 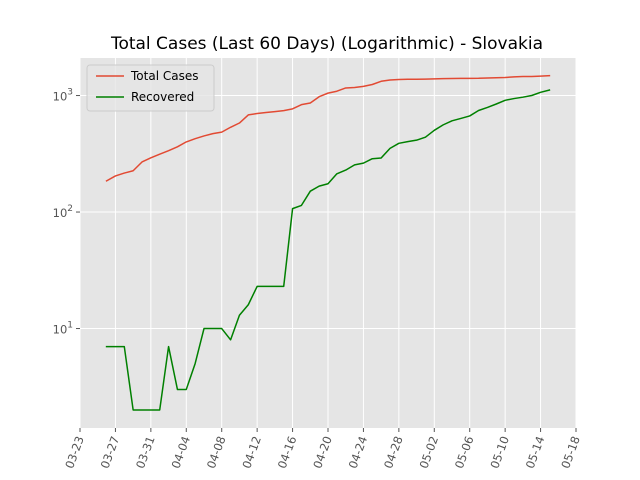 I want to click on x-tick-label: 04-04, so click(x=181, y=452).